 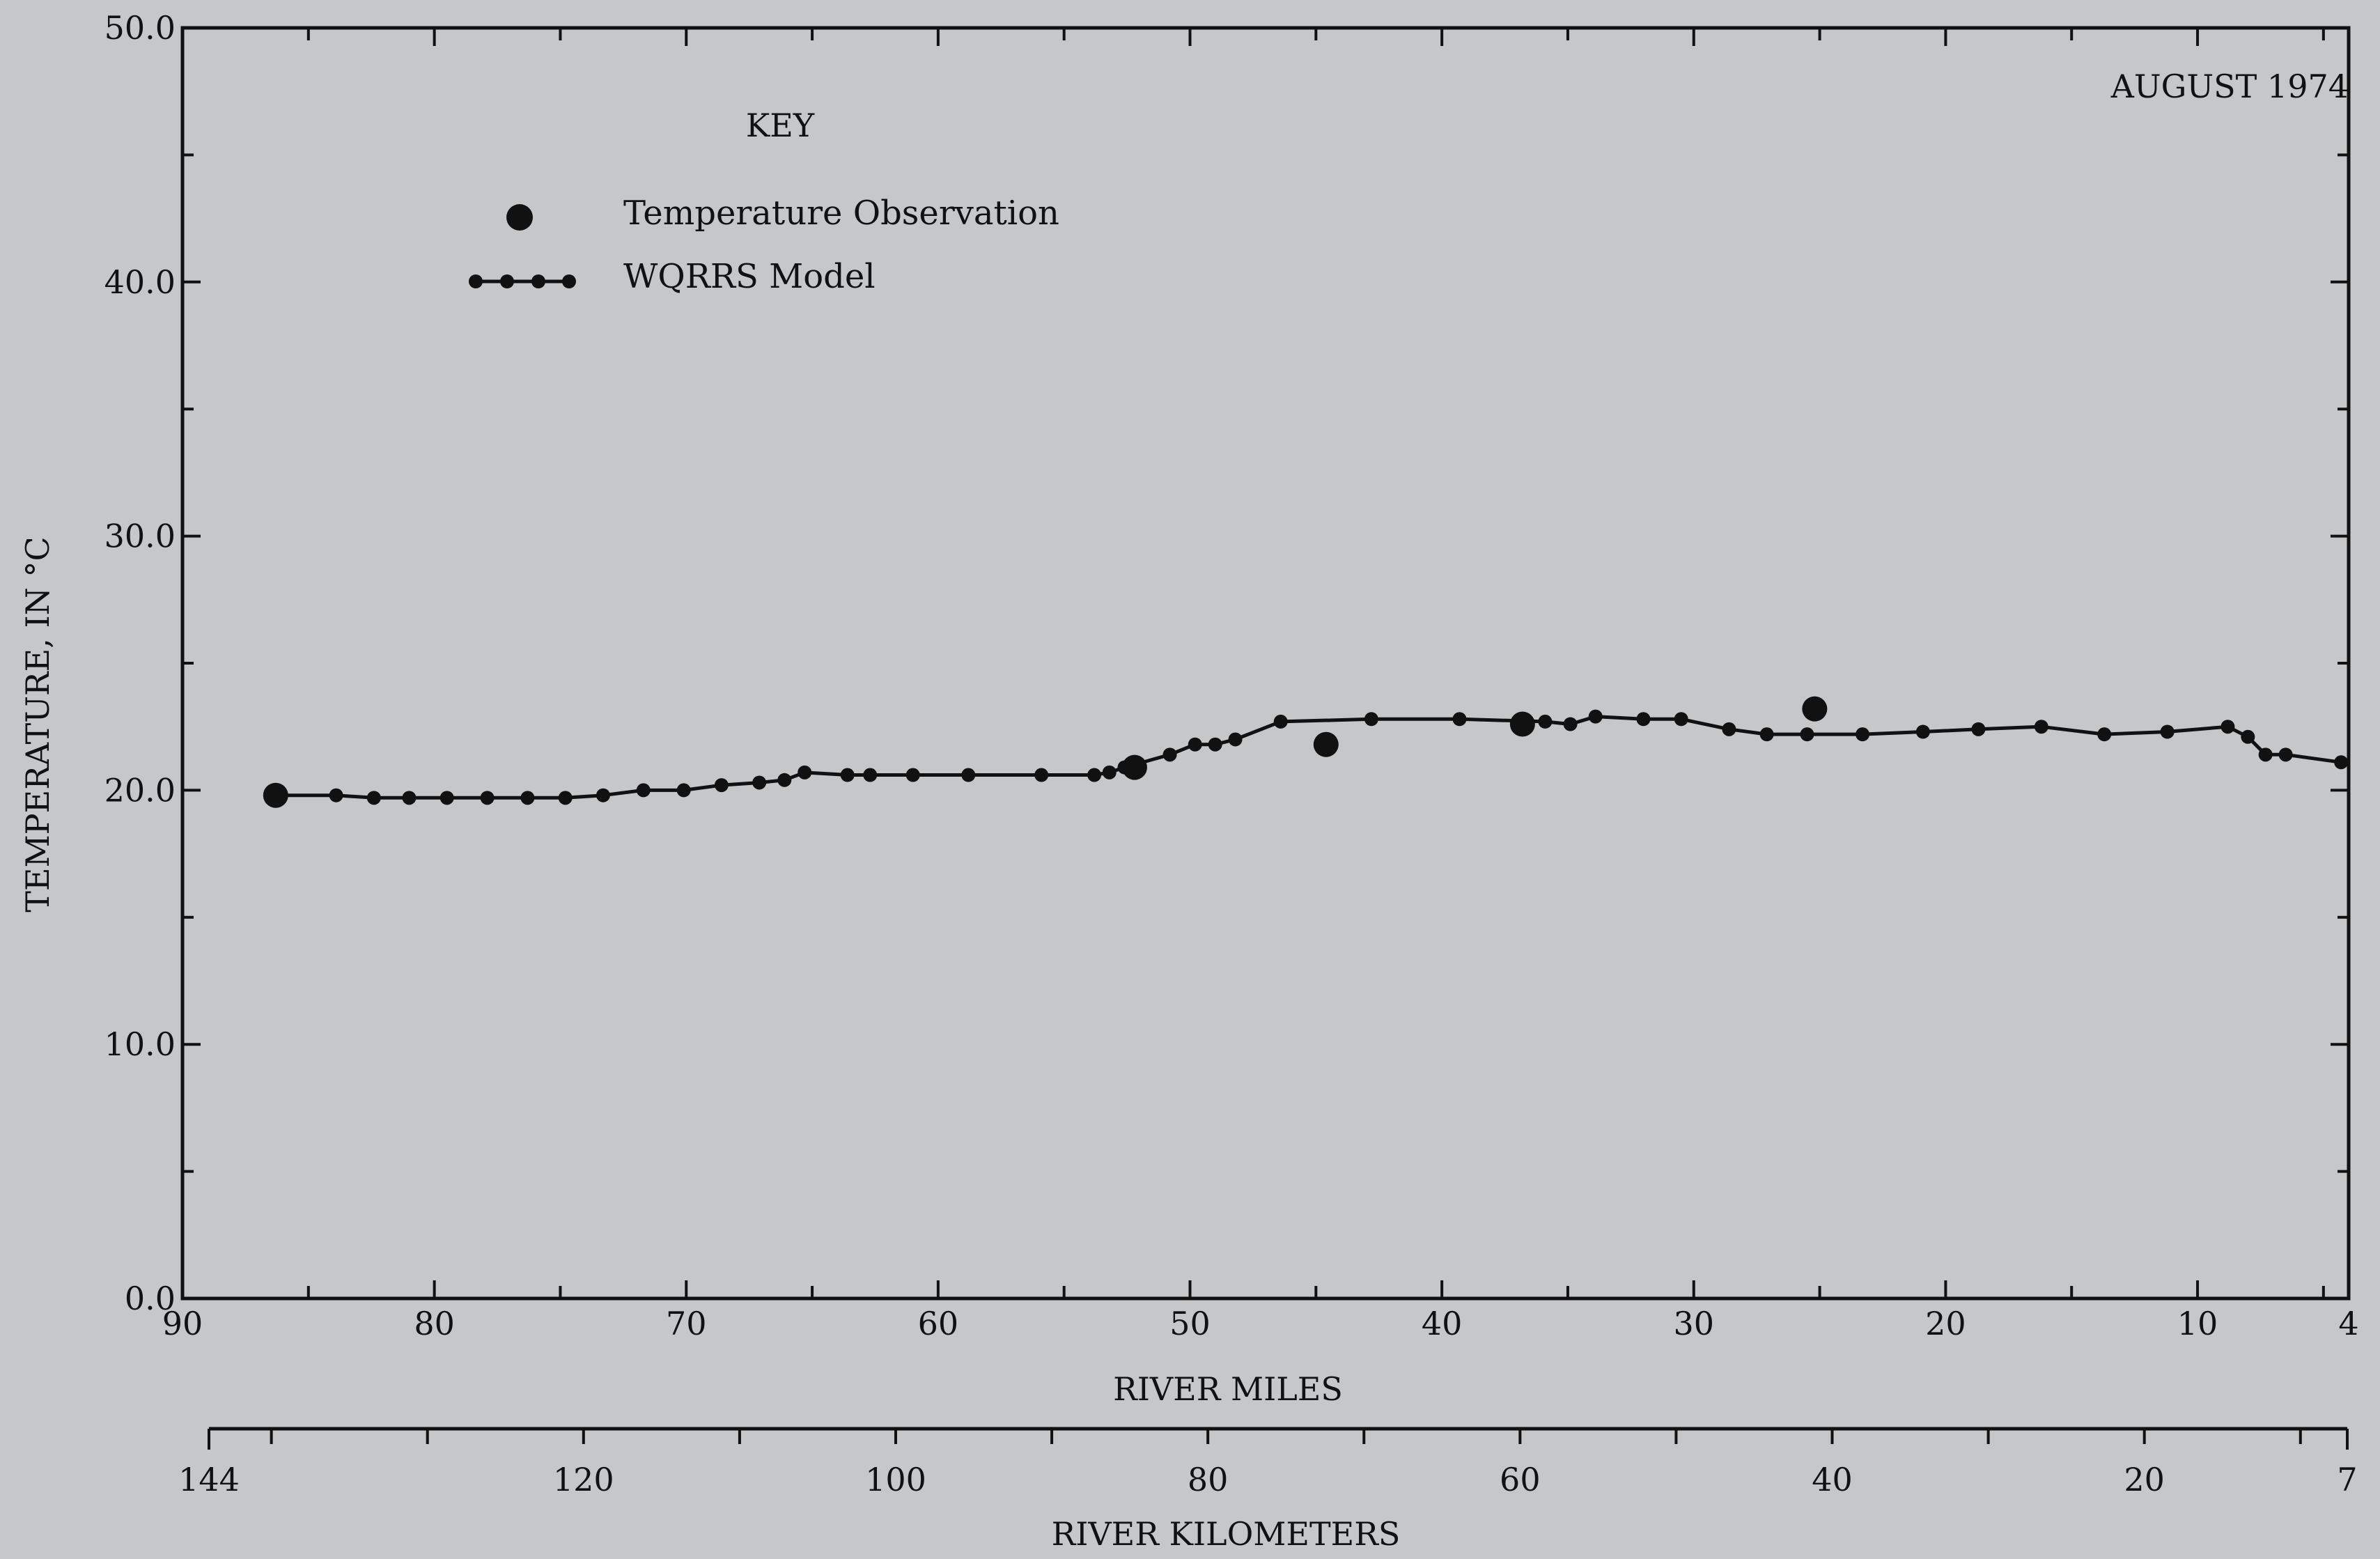 What do you see at coordinates (2197, 1323) in the screenshot?
I see `x-tick-label: 10` at bounding box center [2197, 1323].